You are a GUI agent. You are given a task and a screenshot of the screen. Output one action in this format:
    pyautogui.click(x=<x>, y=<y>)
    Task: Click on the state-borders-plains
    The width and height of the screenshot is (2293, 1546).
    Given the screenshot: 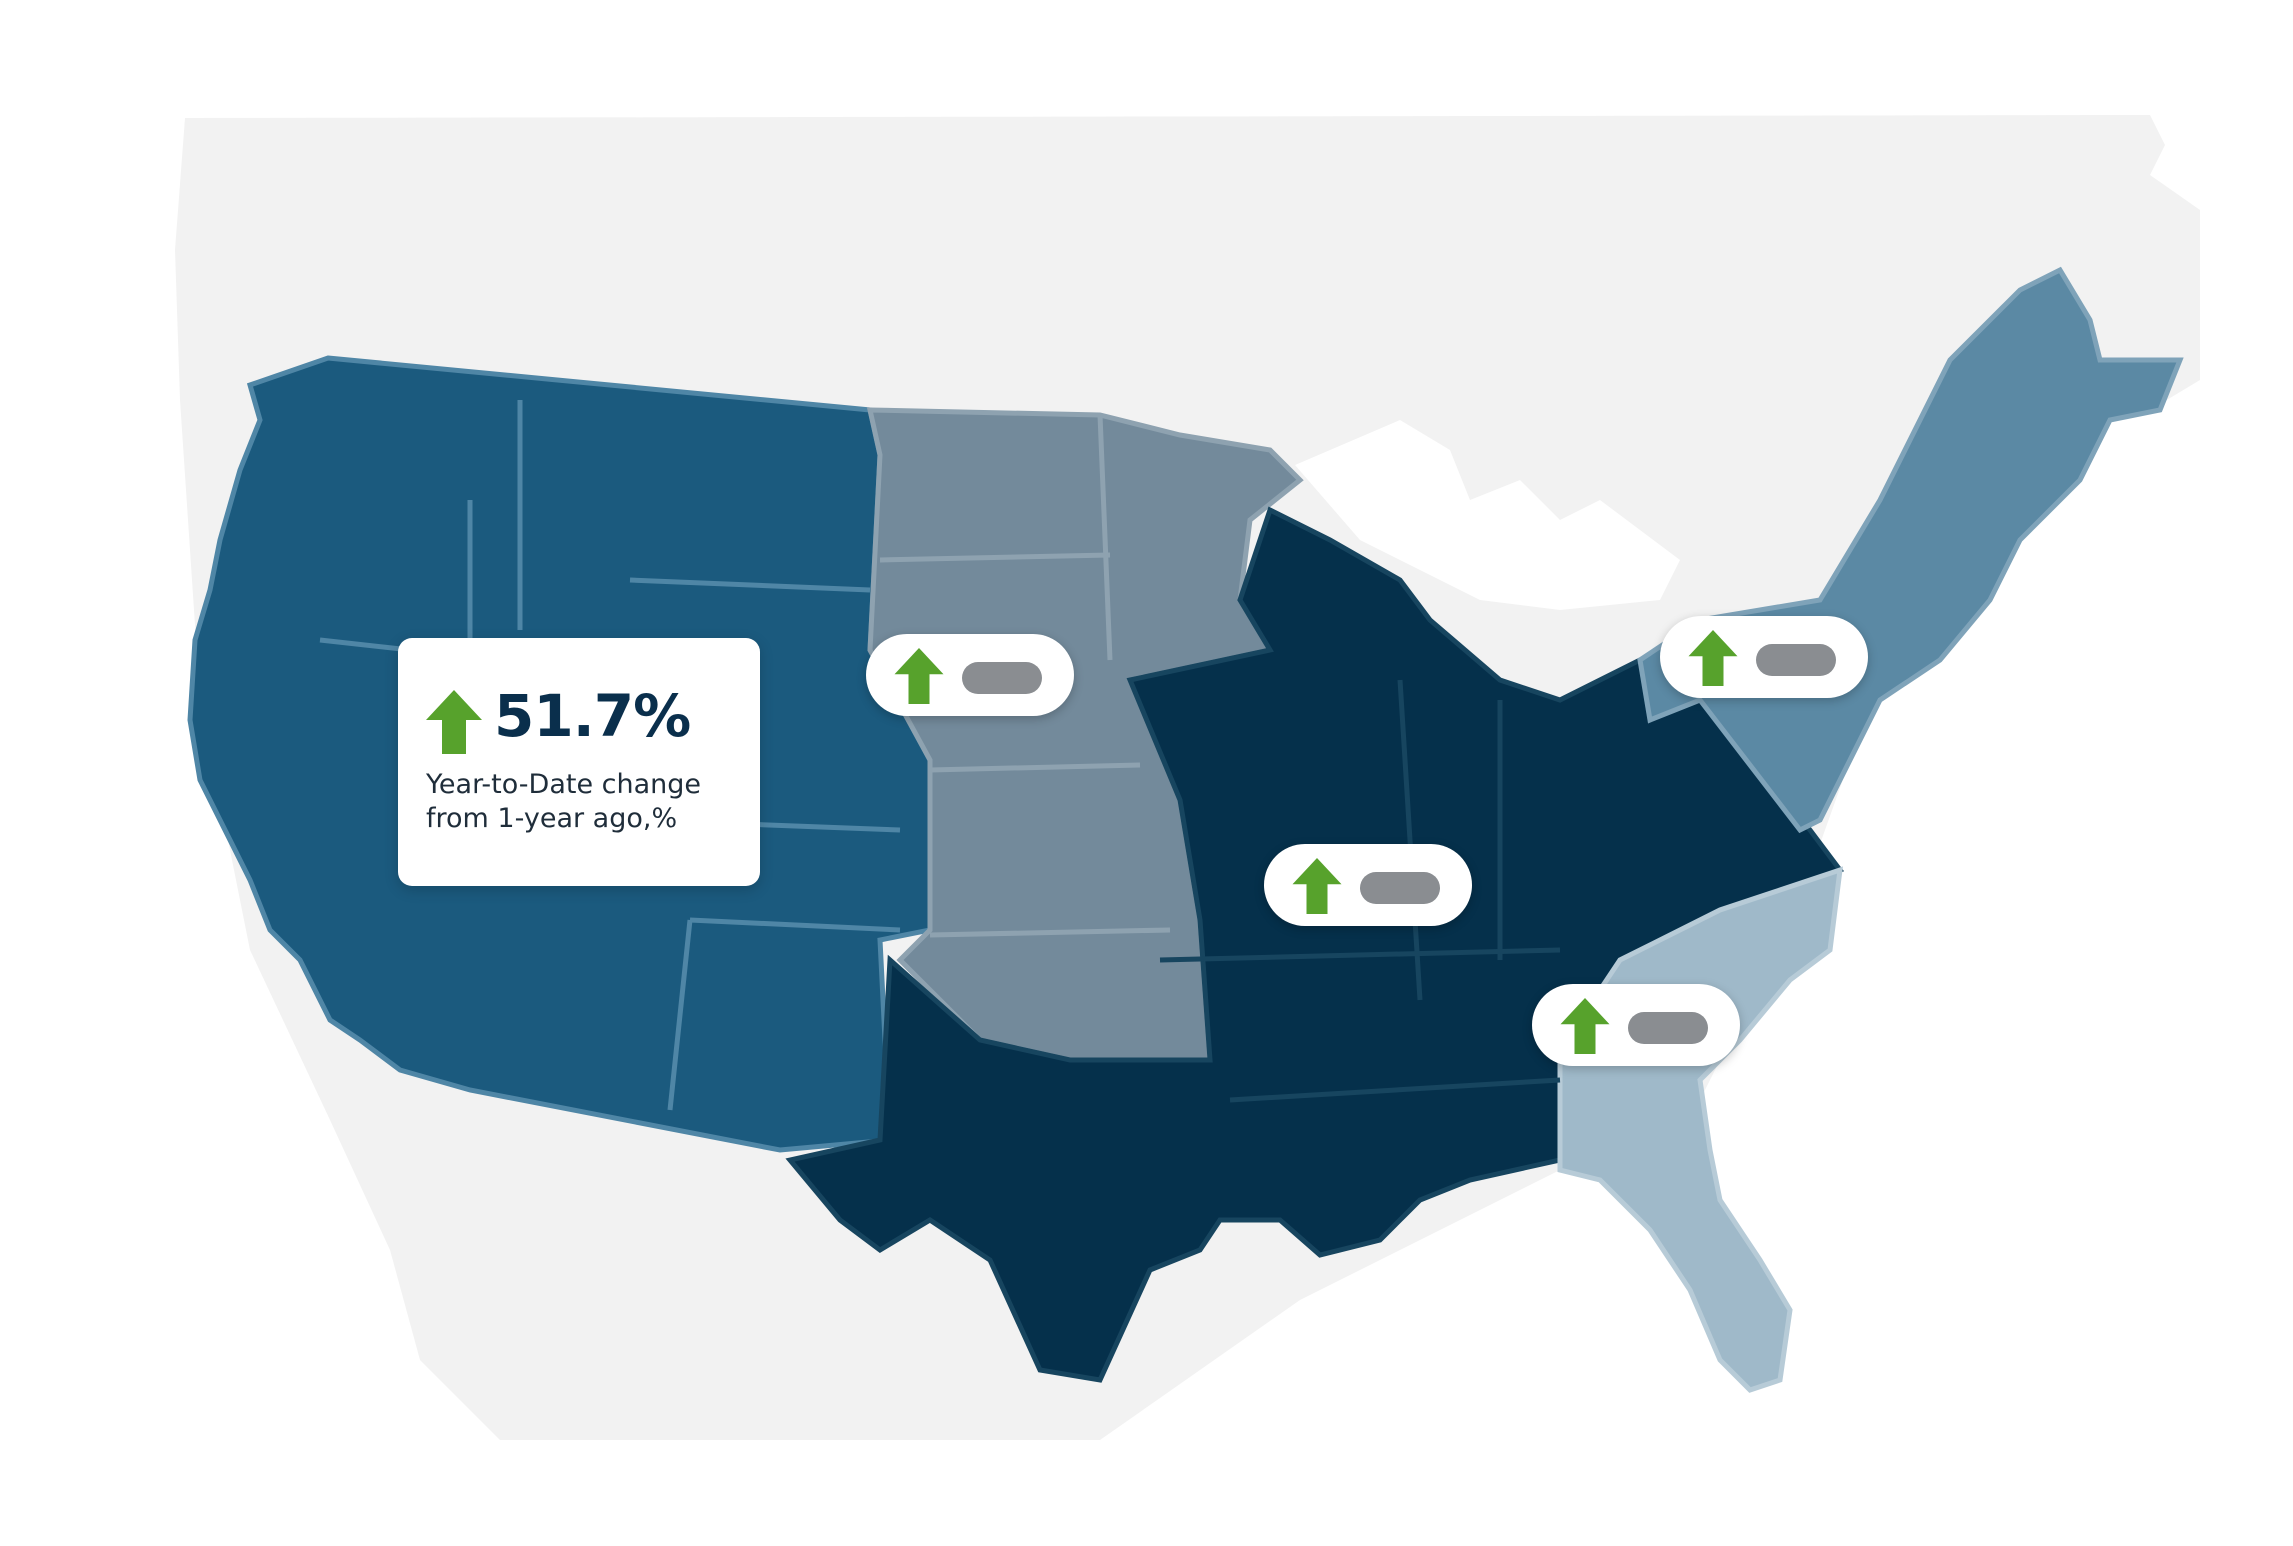 What is the action you would take?
    pyautogui.click(x=1025, y=676)
    